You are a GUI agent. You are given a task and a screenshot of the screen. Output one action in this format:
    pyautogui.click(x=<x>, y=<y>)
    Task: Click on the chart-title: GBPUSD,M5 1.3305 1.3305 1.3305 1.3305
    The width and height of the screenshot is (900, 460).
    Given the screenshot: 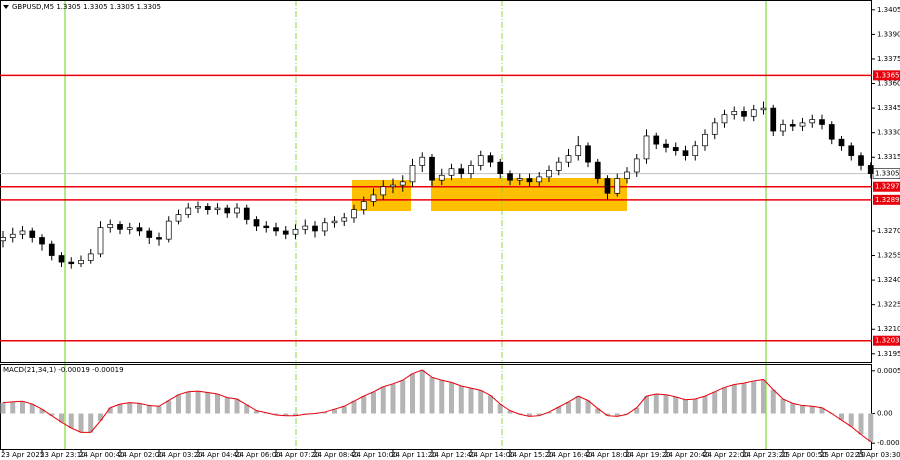 What is the action you would take?
    pyautogui.click(x=86, y=7)
    